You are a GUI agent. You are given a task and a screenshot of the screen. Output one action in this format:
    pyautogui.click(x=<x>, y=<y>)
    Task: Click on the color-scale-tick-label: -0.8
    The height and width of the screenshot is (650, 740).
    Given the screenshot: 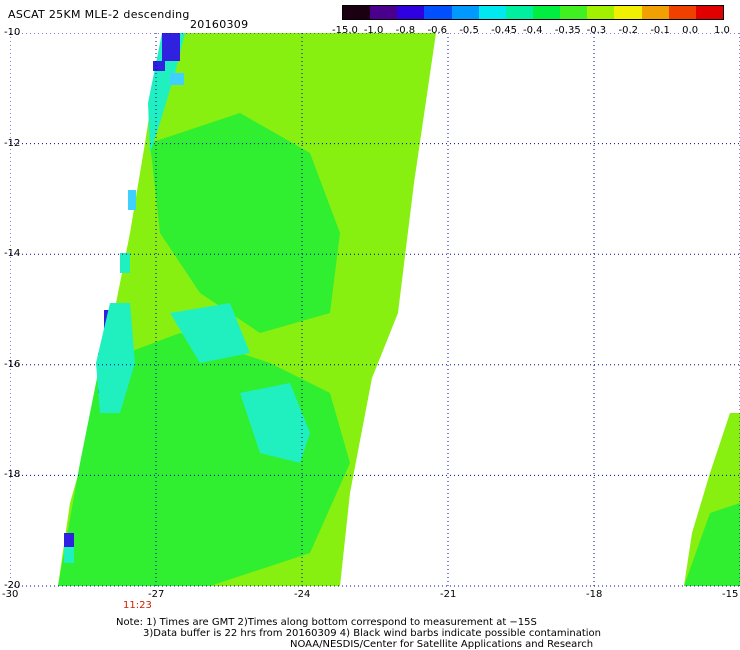 What is the action you would take?
    pyautogui.click(x=405, y=30)
    